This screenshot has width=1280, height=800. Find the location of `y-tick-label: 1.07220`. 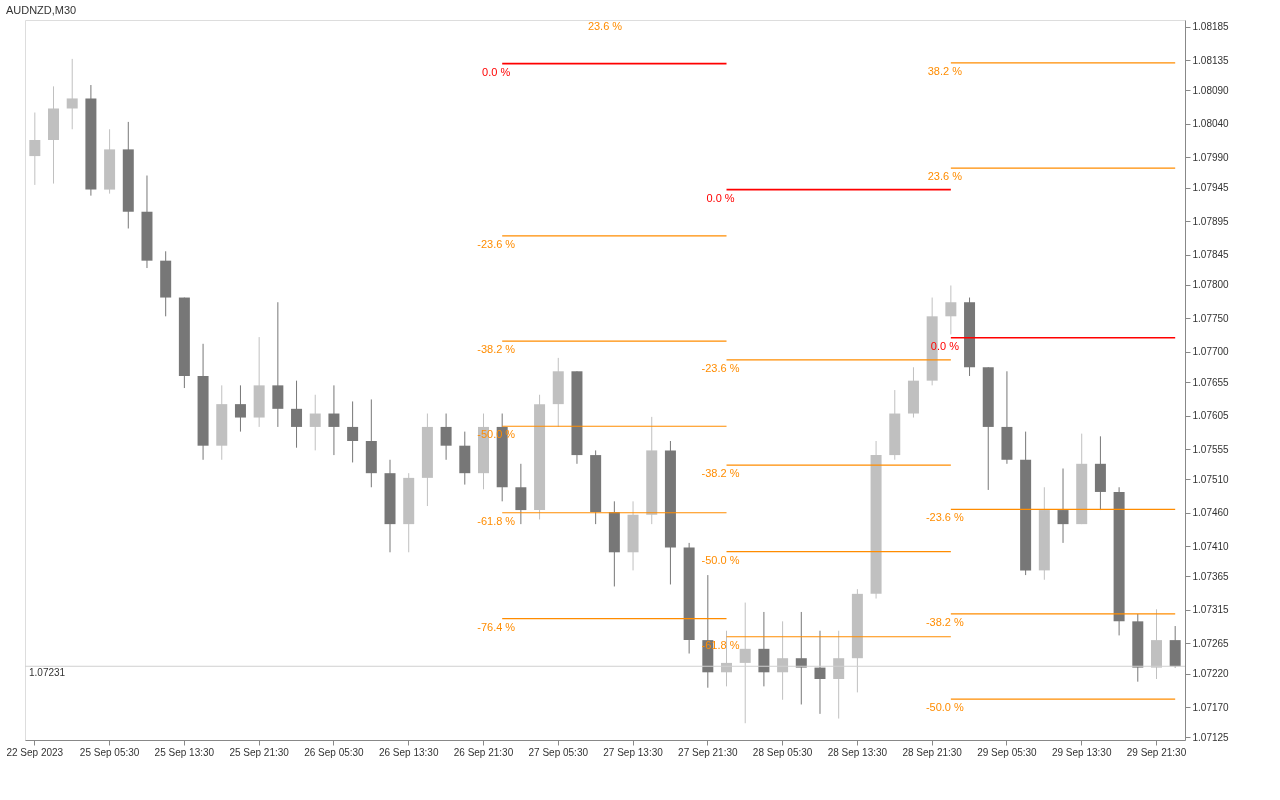

y-tick-label: 1.07220 is located at coordinates (1211, 674).